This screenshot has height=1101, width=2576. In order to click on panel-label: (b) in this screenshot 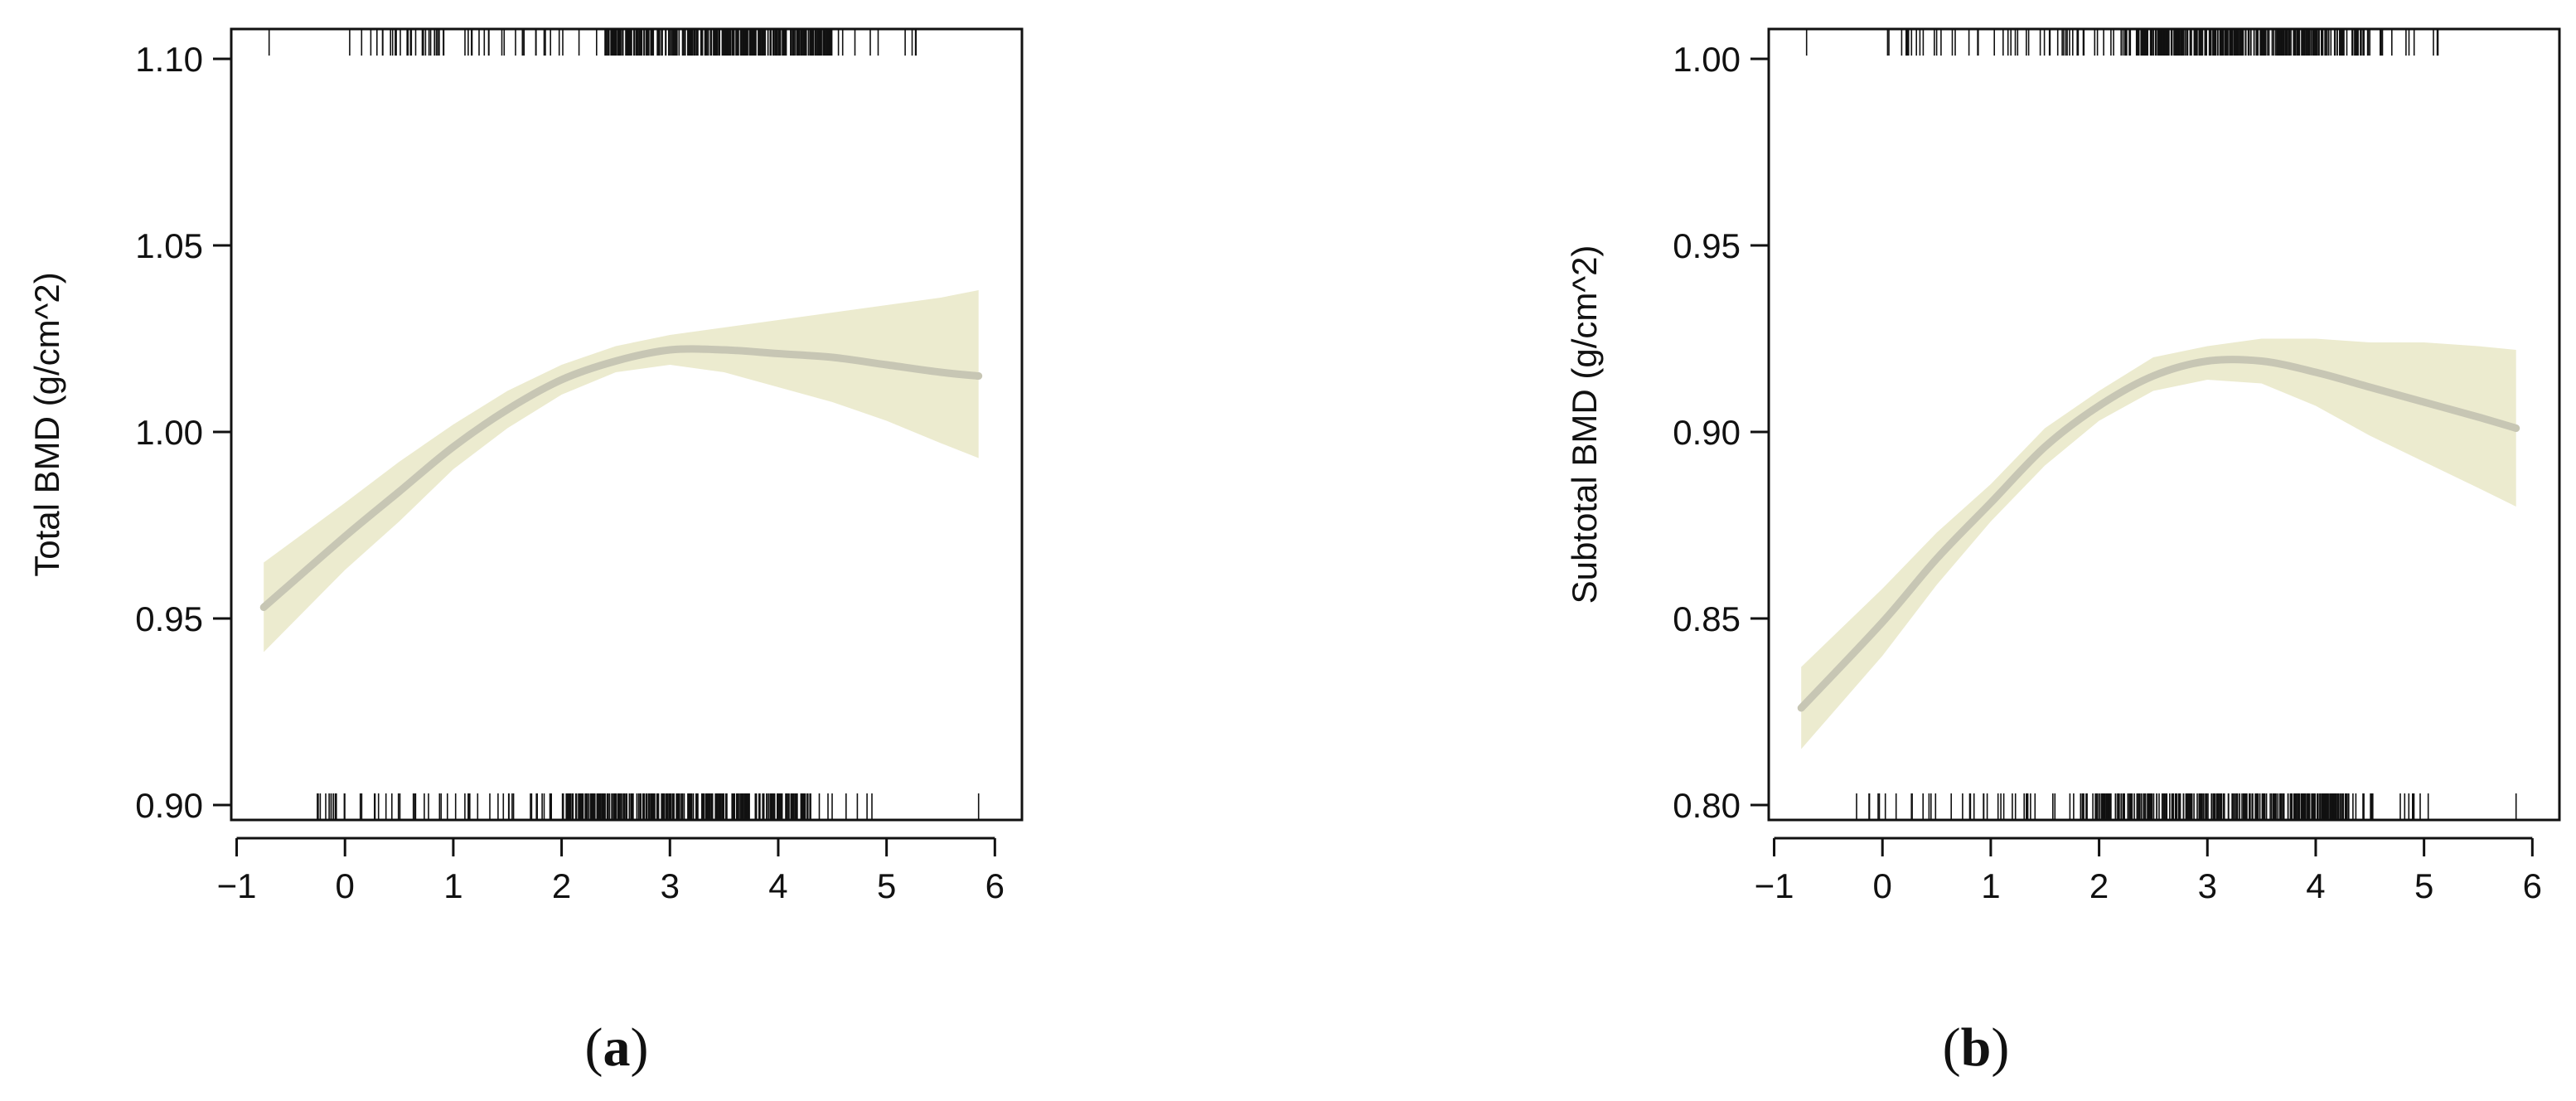, I will do `click(1976, 1047)`.